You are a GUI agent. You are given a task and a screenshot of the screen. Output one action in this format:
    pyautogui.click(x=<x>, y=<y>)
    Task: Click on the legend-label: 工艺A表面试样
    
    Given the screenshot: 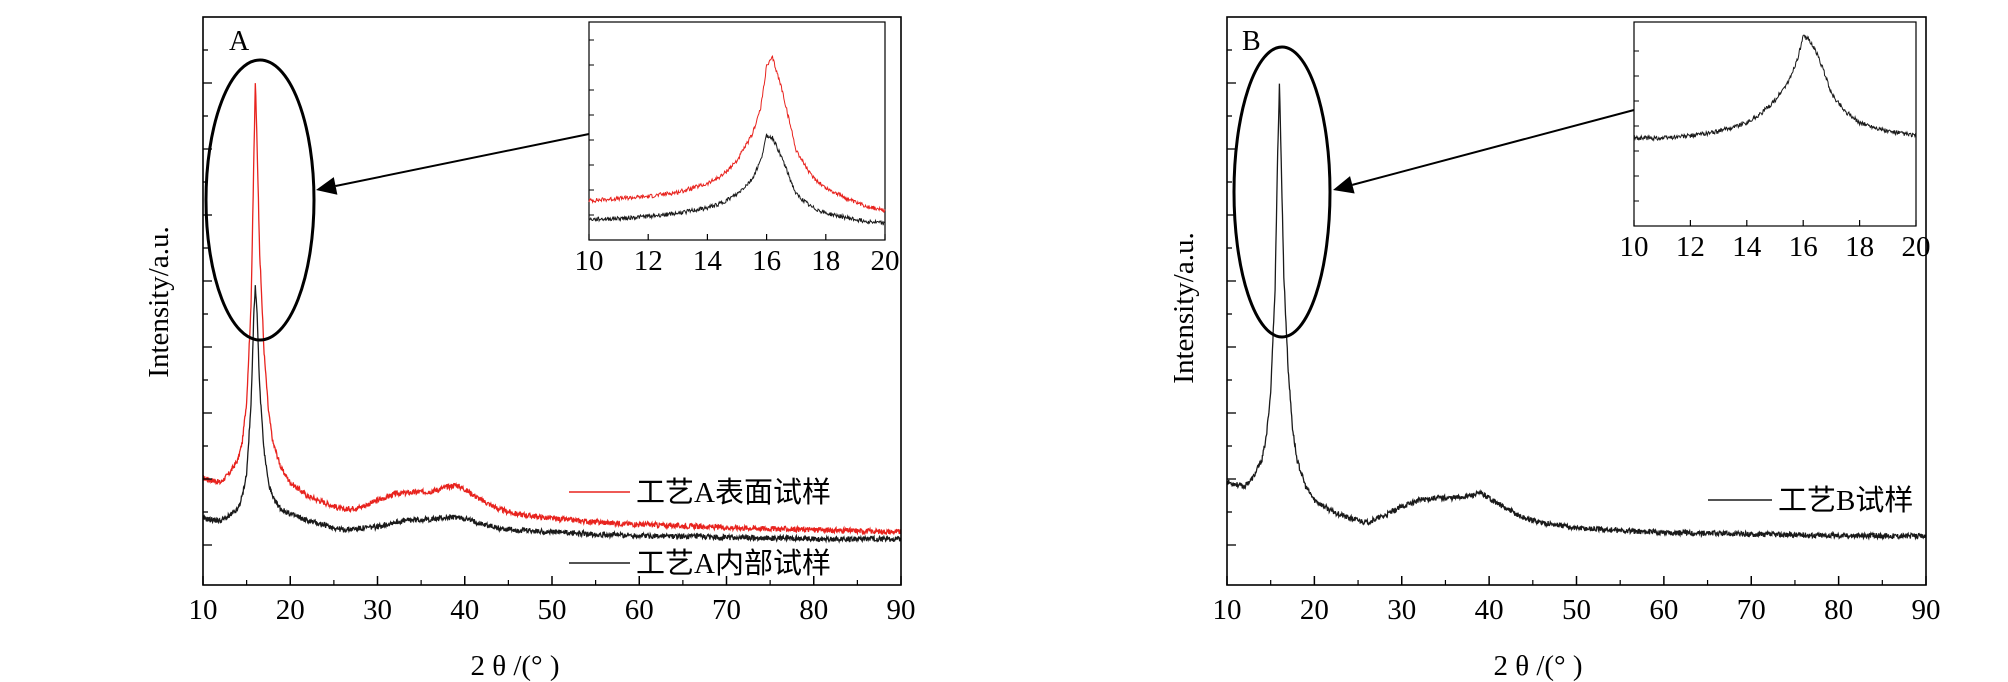 What is the action you would take?
    pyautogui.click(x=733, y=492)
    